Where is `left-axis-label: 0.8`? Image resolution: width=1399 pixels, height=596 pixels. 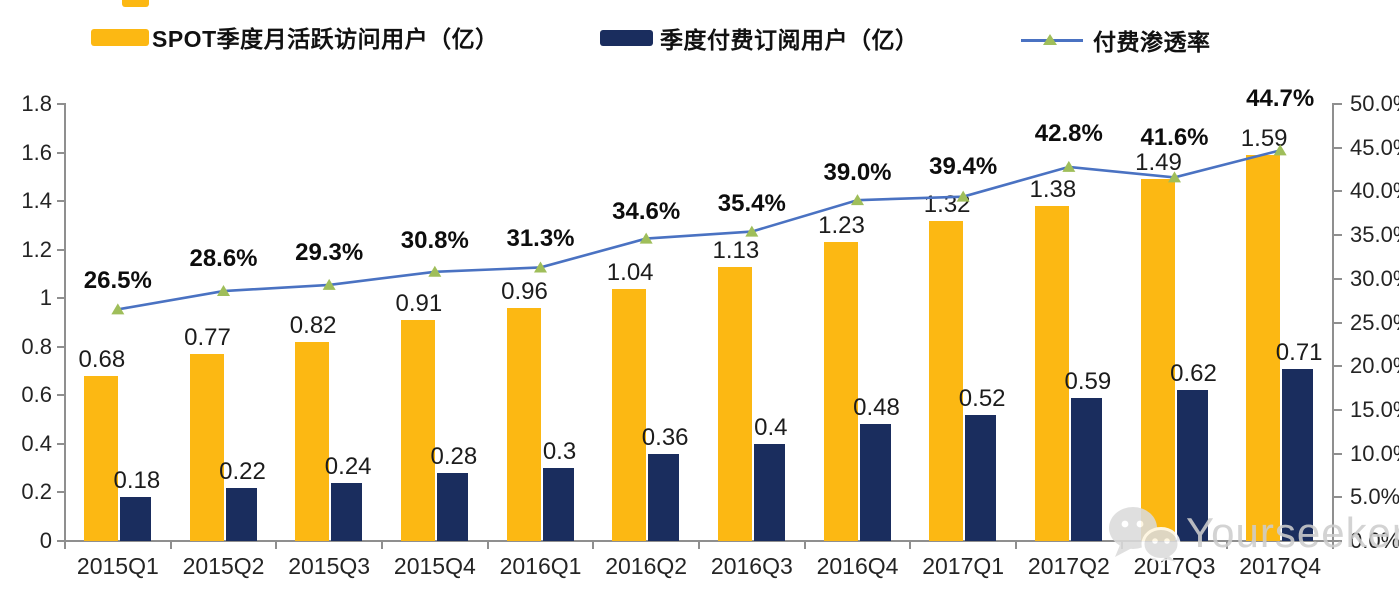
left-axis-label: 0.8 is located at coordinates (36, 346).